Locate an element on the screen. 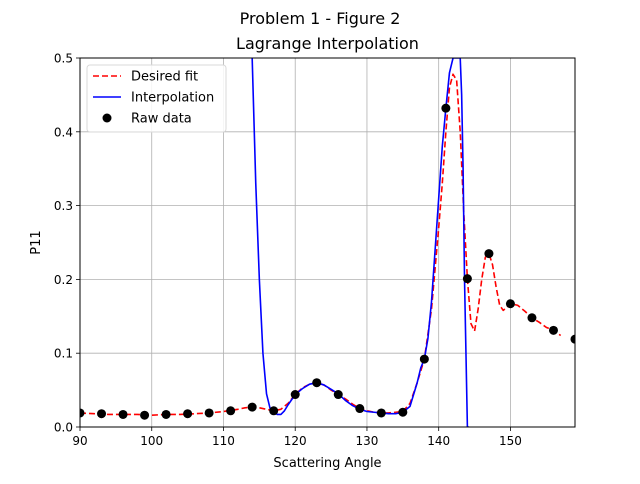  x-tick-label: 120 is located at coordinates (295, 441).